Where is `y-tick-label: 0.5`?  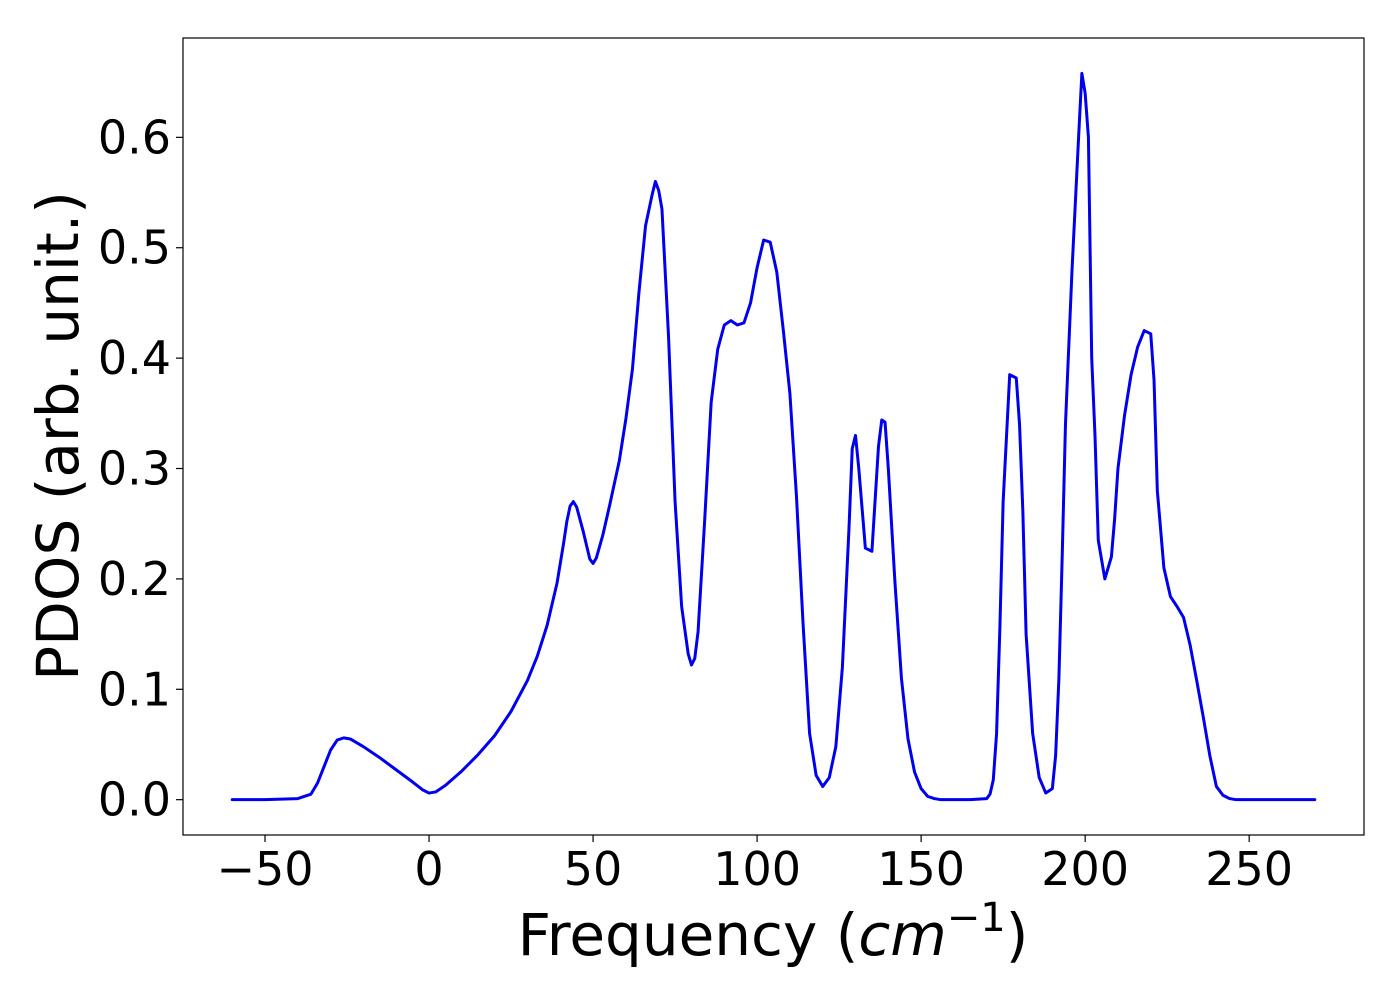
y-tick-label: 0.5 is located at coordinates (134, 248).